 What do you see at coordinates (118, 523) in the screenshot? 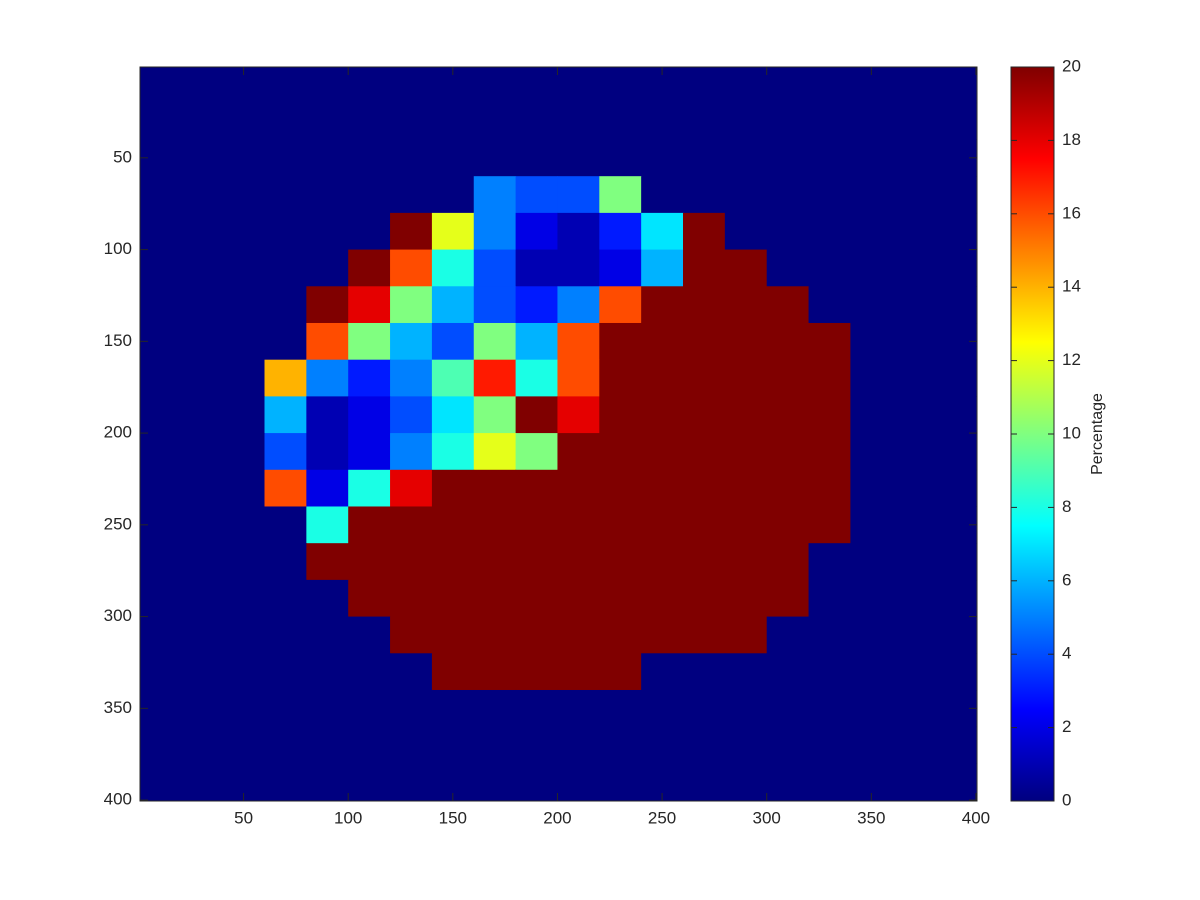
I see `y-tick-label: 250` at bounding box center [118, 523].